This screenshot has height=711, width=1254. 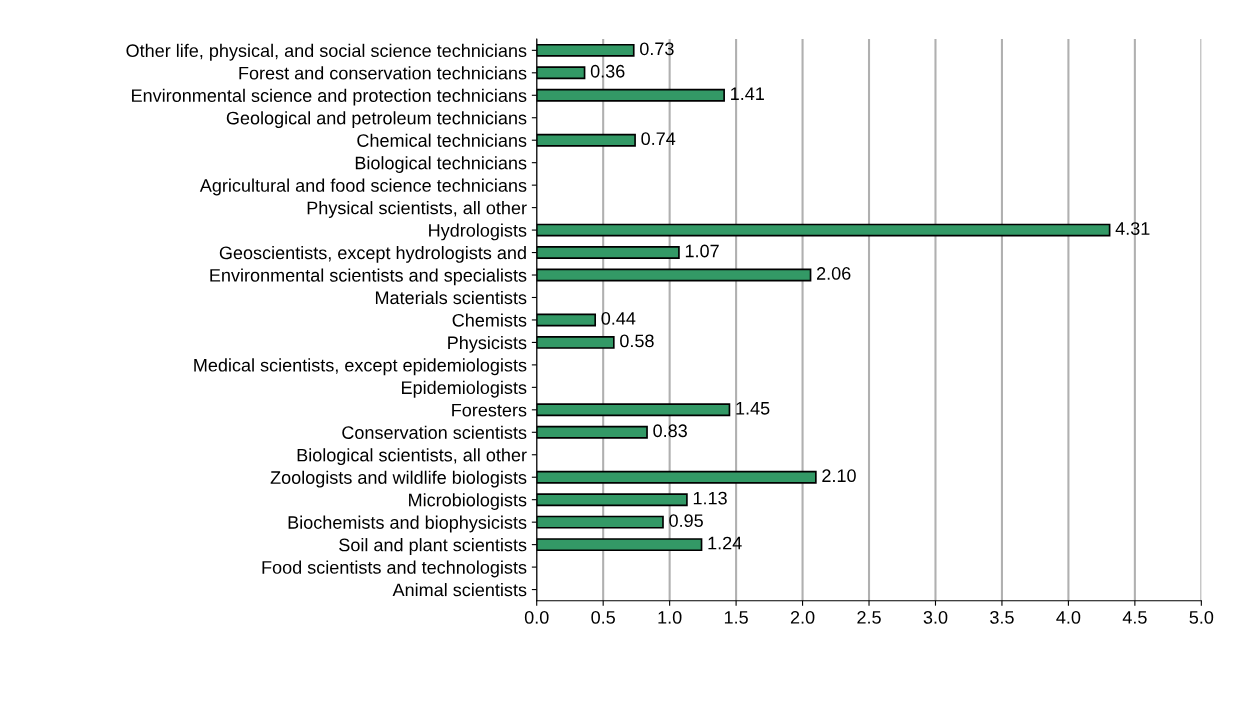 I want to click on y-tick-label: Geoscientists, except hydrologists and, so click(x=372, y=254).